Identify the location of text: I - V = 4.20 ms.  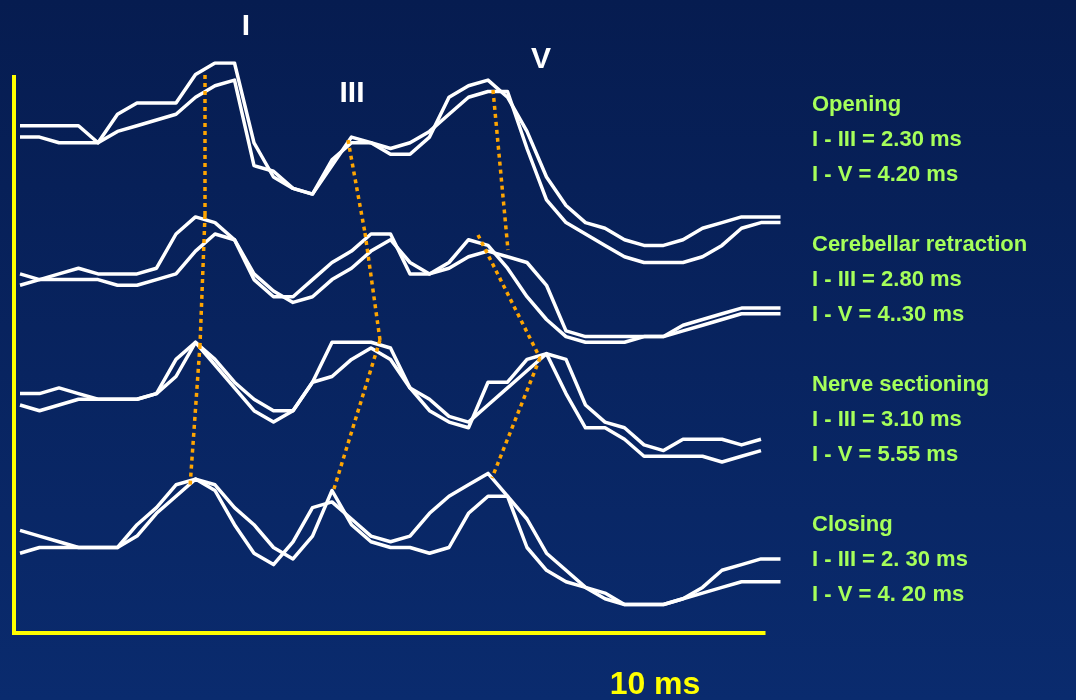
(885, 174).